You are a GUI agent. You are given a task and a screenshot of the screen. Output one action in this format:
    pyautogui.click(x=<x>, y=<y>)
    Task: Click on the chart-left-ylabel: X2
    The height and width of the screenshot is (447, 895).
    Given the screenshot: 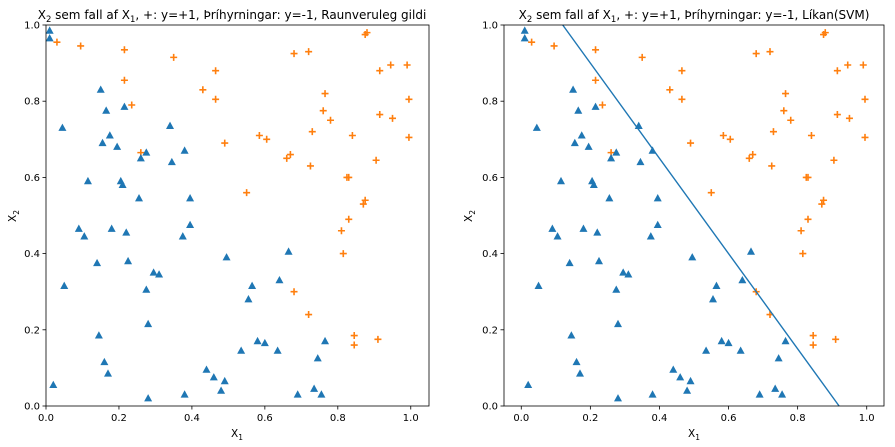 What is the action you would take?
    pyautogui.click(x=14, y=216)
    